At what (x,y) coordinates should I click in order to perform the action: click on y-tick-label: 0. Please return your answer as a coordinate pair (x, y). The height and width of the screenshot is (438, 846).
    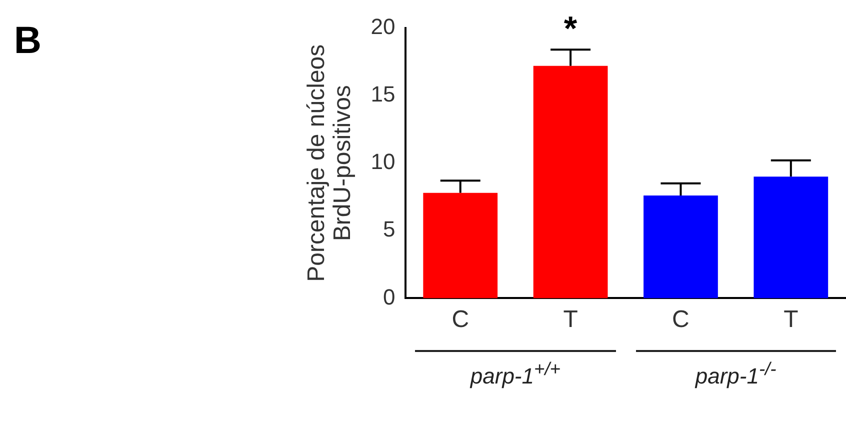
    Looking at the image, I should click on (389, 297).